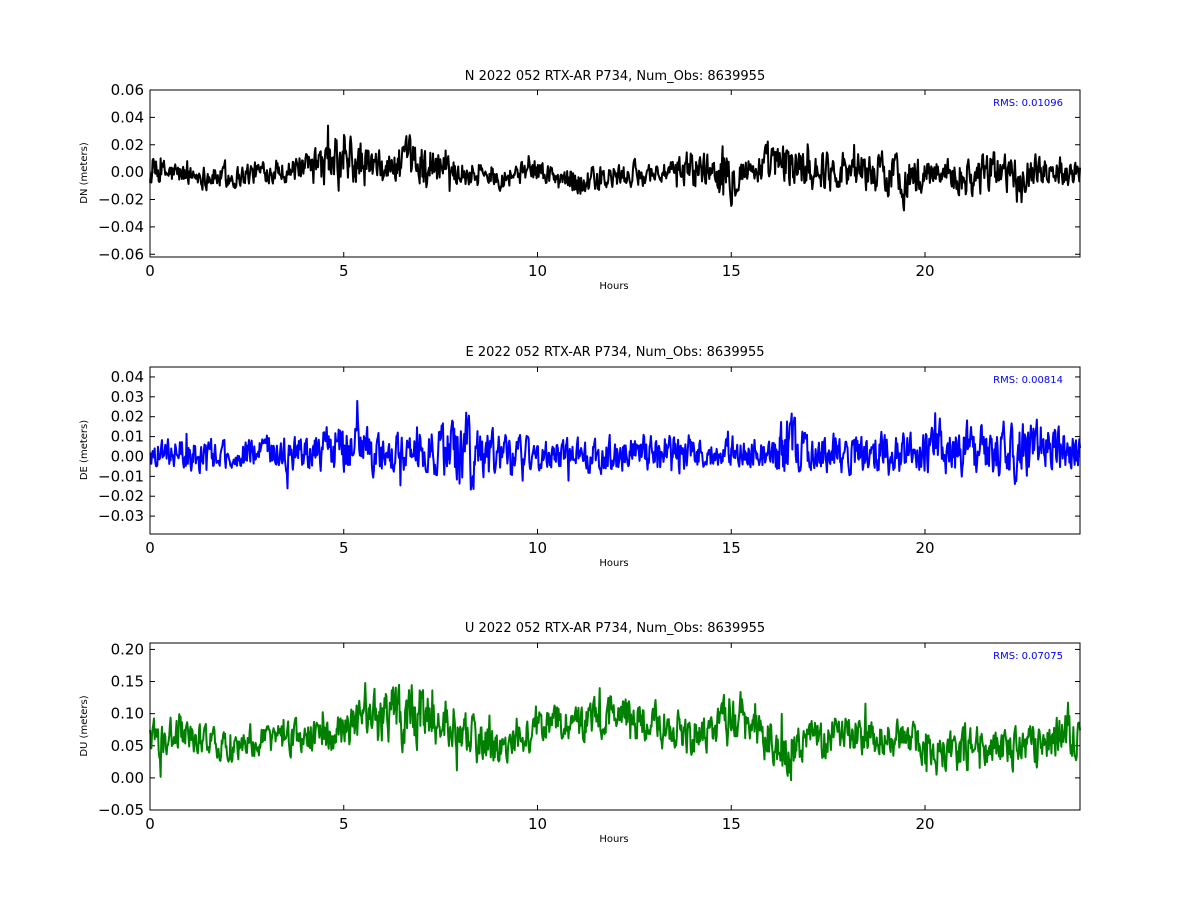 The image size is (1200, 904). I want to click on y-axis-label: DN (meters), so click(84, 173).